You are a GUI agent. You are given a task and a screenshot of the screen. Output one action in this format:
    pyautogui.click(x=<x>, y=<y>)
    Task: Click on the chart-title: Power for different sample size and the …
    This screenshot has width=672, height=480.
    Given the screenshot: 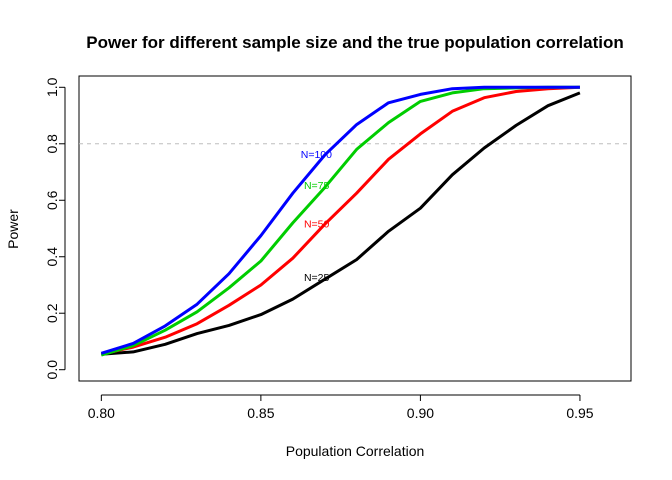 What is the action you would take?
    pyautogui.click(x=354, y=42)
    